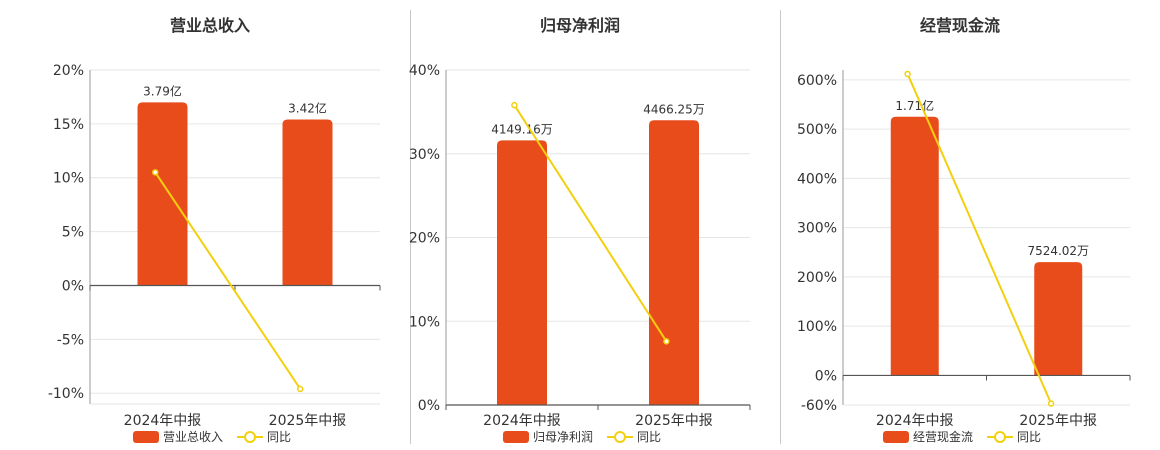  I want to click on y-tick-label: 30%, so click(424, 155).